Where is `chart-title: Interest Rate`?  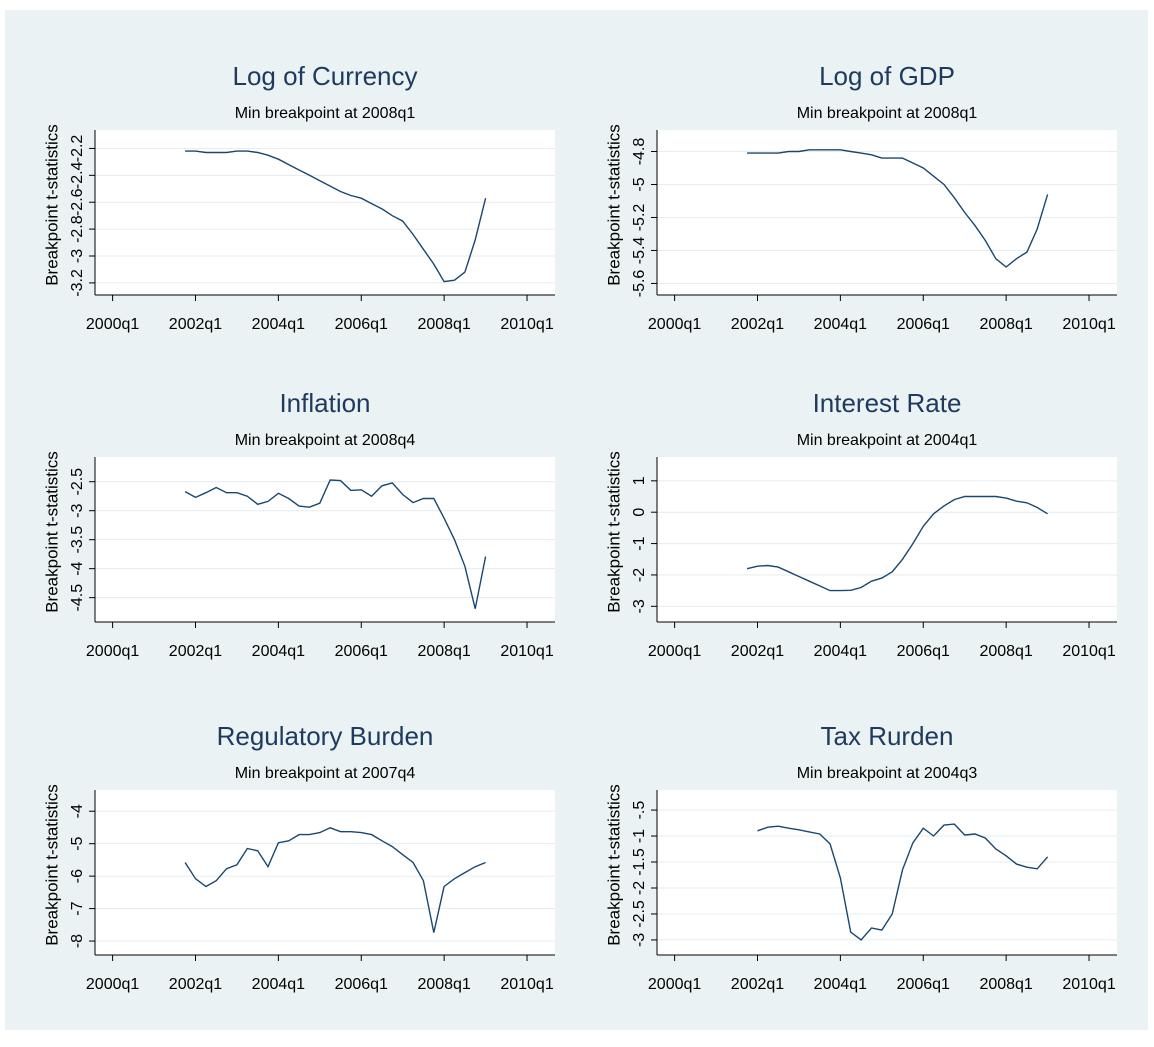 chart-title: Interest Rate is located at coordinates (887, 403).